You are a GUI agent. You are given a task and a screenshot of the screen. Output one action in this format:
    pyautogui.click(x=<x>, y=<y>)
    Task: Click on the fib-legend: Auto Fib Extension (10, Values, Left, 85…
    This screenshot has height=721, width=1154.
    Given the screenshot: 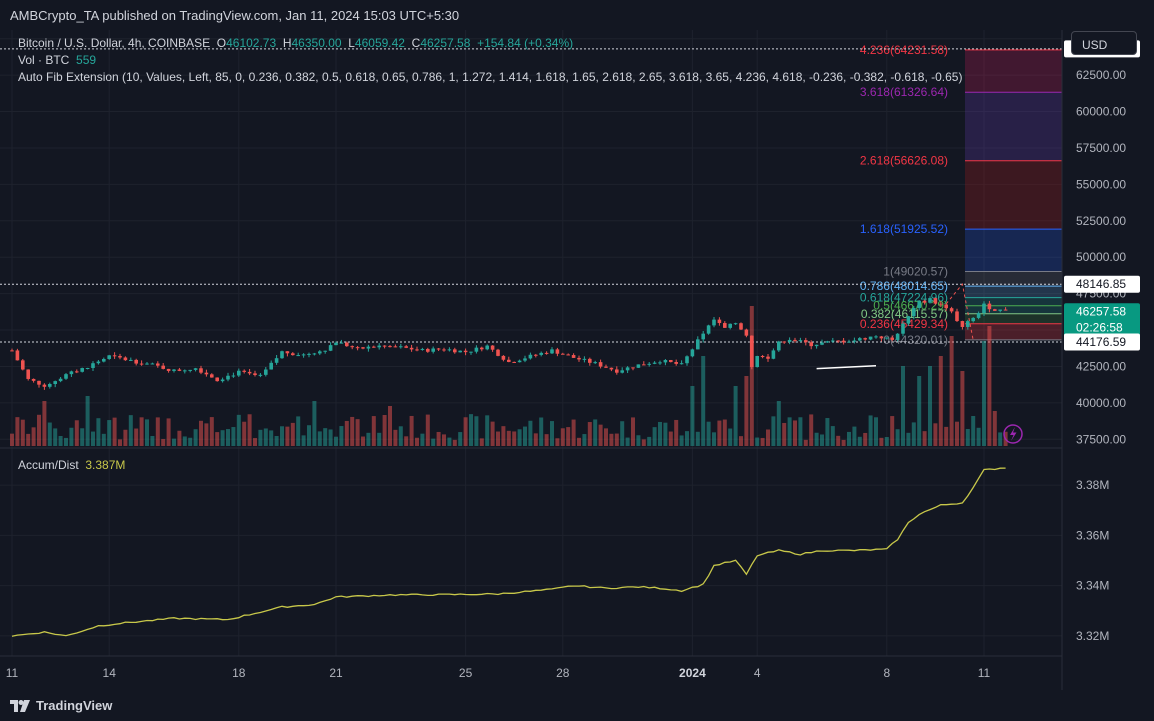 What is the action you would take?
    pyautogui.click(x=490, y=77)
    